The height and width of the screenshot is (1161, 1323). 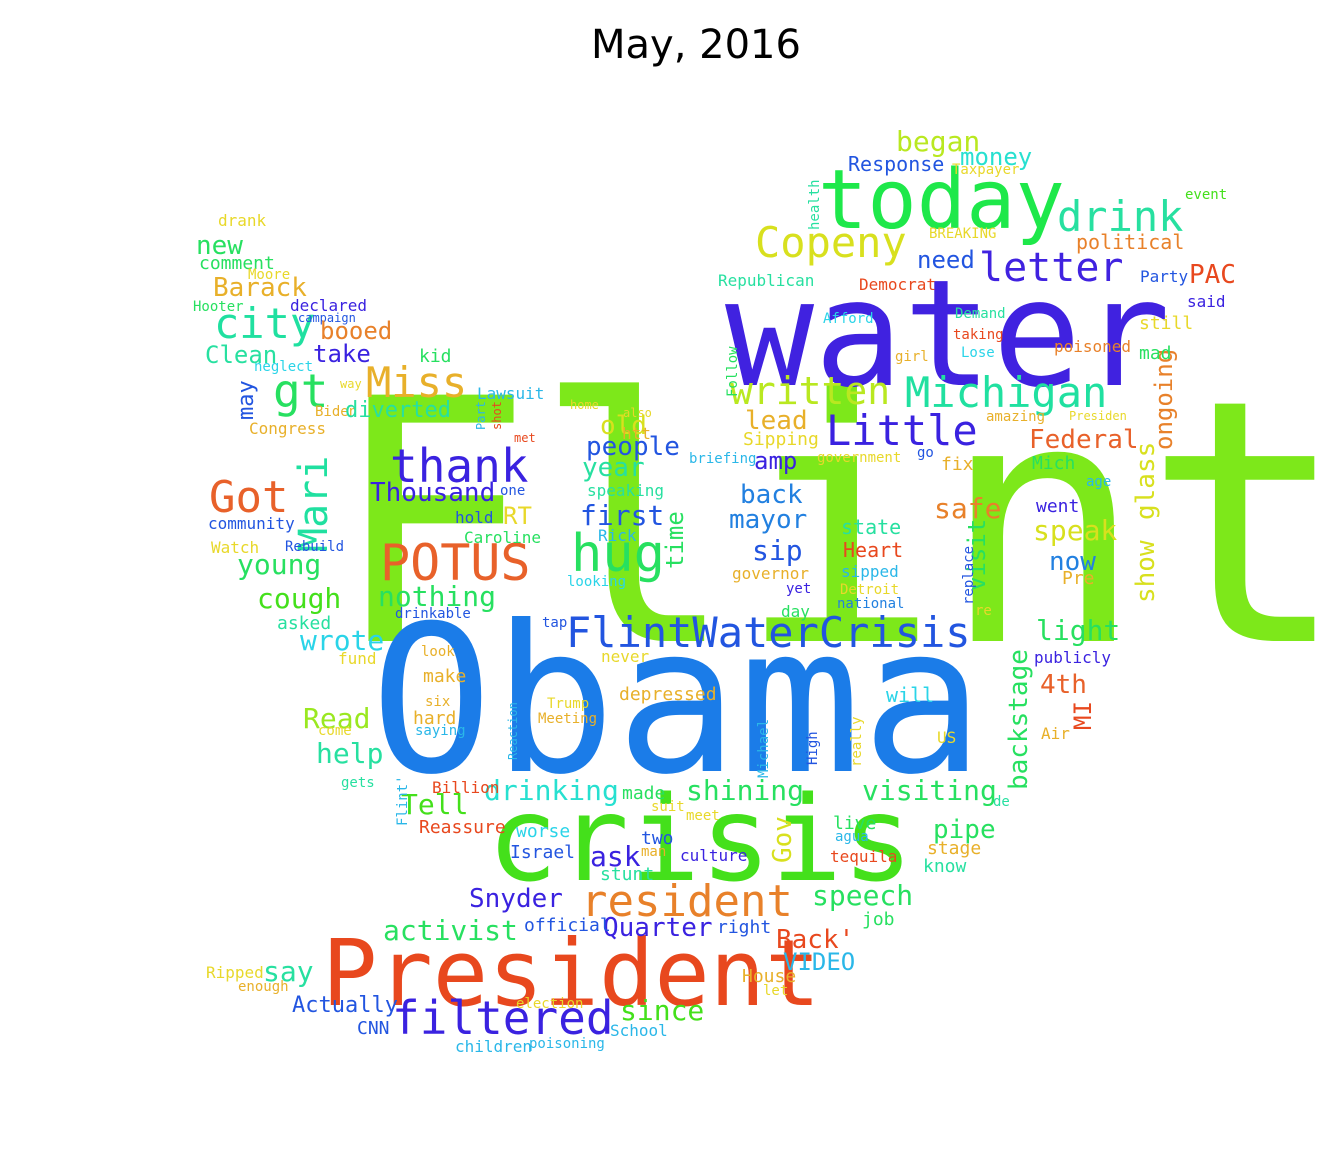 I want to click on word-hard: hard, so click(x=435, y=718).